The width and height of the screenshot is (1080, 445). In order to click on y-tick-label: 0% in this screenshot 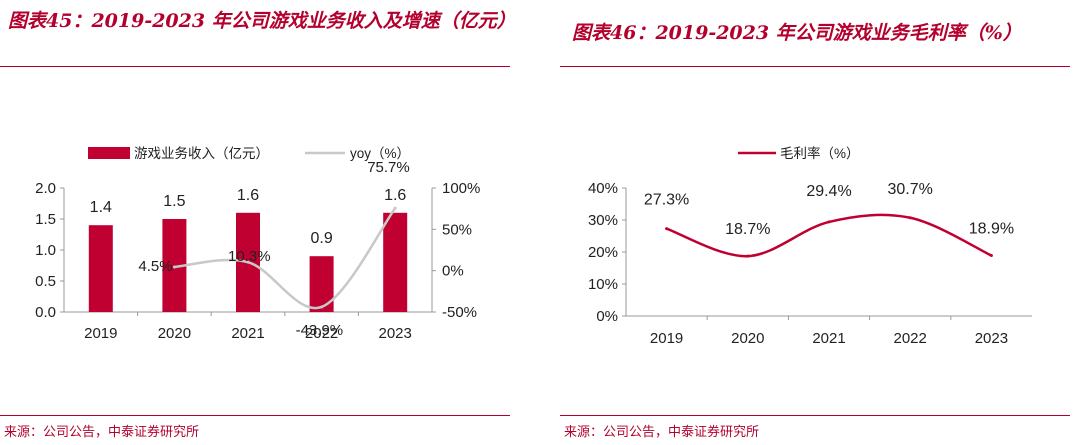, I will do `click(607, 316)`.